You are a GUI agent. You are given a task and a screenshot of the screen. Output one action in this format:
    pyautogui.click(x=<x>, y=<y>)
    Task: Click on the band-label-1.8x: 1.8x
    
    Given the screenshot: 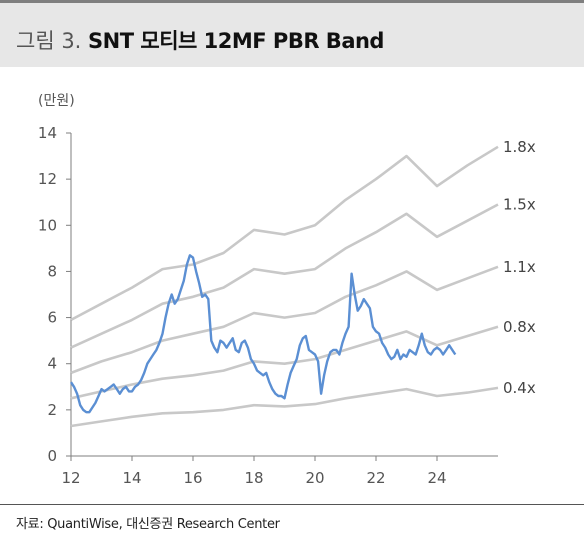 What is the action you would take?
    pyautogui.click(x=519, y=147)
    